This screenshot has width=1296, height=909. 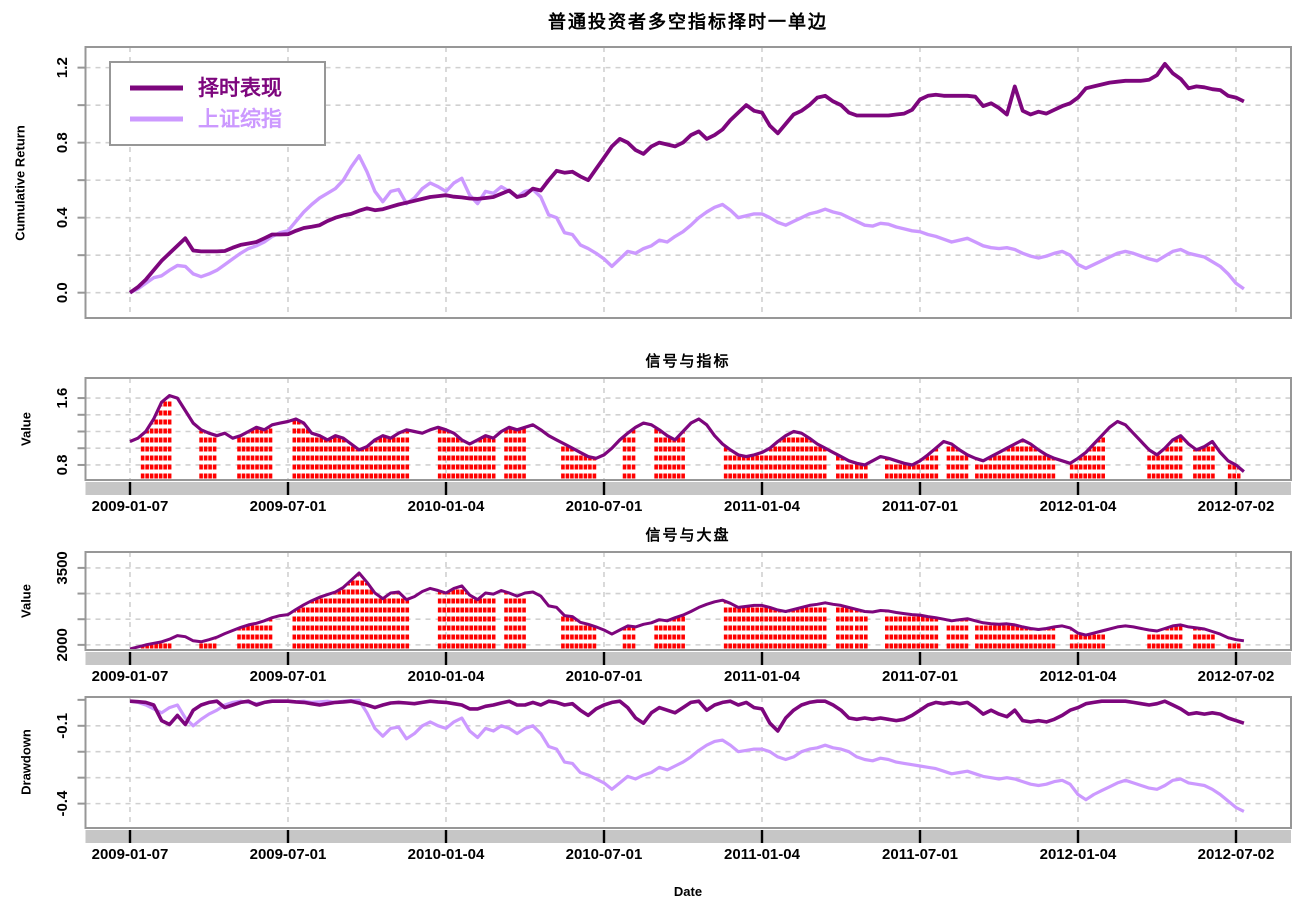 What do you see at coordinates (62, 803) in the screenshot?
I see `y-tick-label: -0.4` at bounding box center [62, 803].